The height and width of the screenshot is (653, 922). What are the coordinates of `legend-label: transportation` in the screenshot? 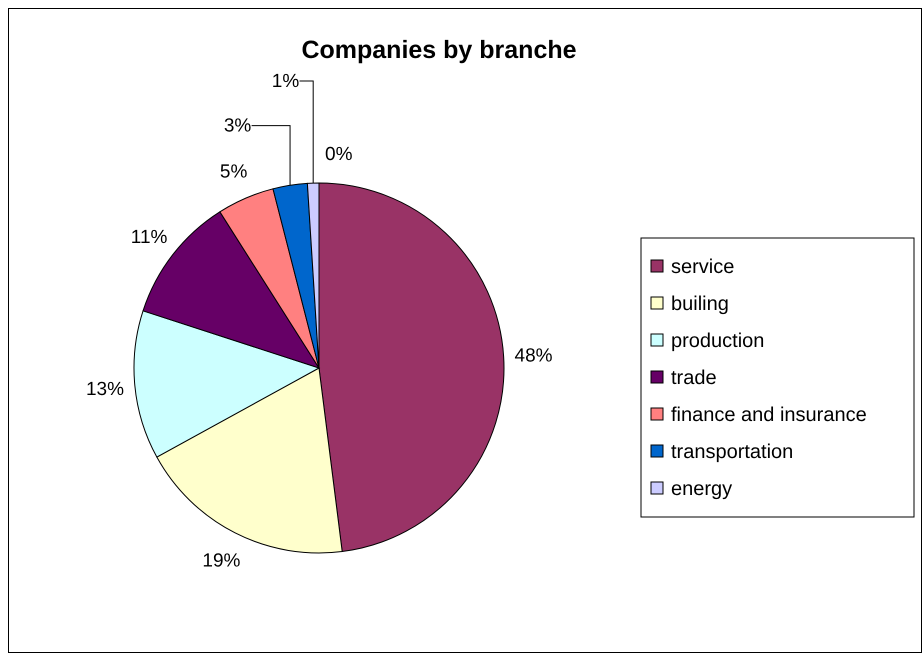 It's located at (732, 452).